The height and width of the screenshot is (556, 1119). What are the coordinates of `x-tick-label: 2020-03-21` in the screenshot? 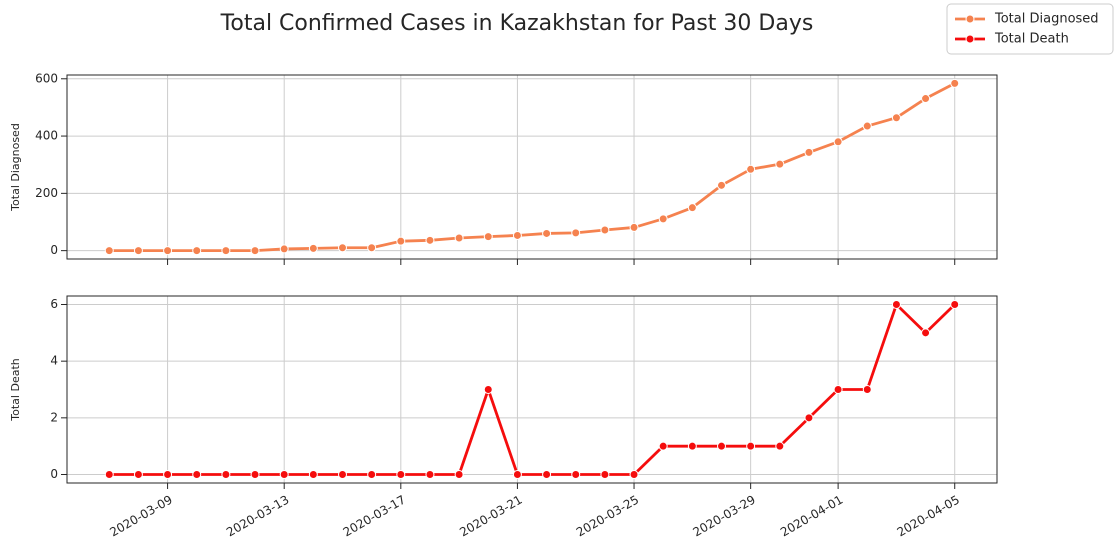 It's located at (490, 516).